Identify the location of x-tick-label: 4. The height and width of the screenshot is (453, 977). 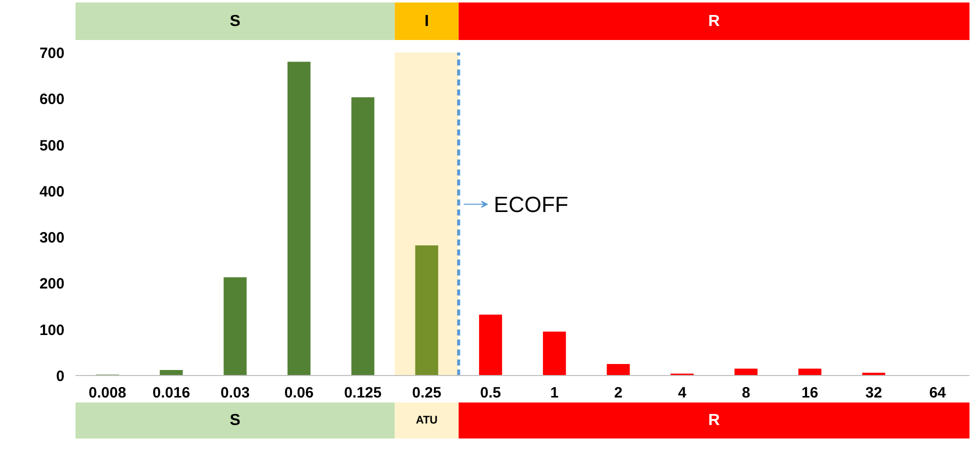
(682, 393).